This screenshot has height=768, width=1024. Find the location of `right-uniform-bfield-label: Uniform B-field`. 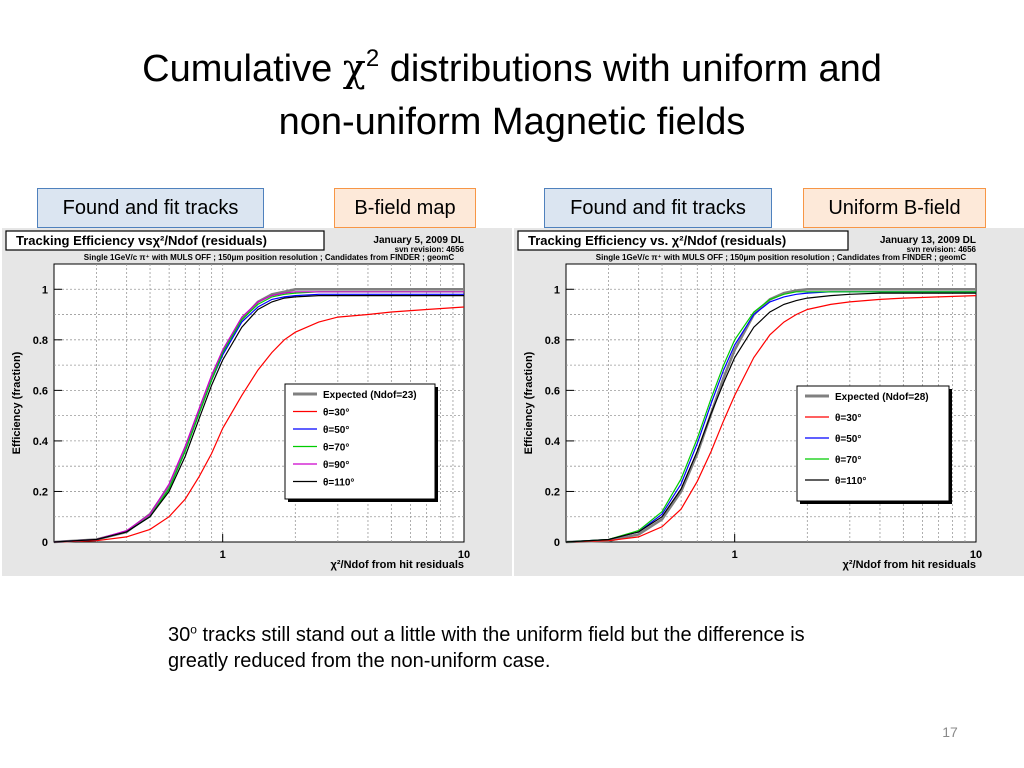

right-uniform-bfield-label: Uniform B-field is located at coordinates (894, 208).